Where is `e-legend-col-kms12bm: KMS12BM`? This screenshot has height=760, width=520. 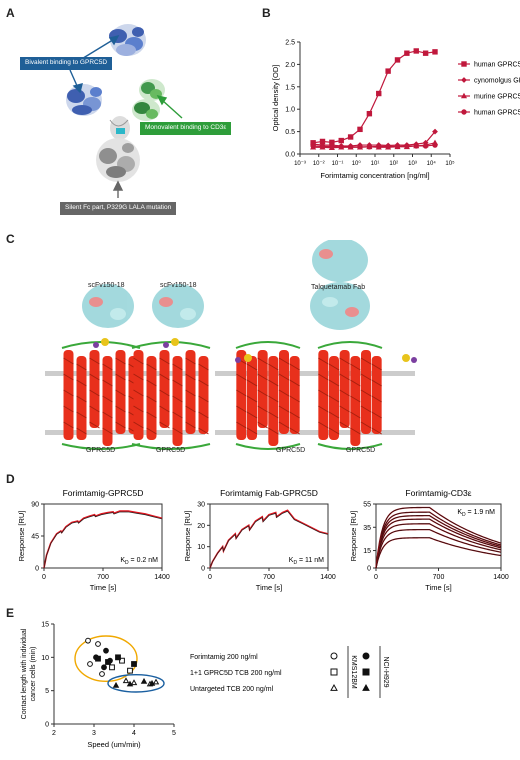
e-legend-col-kms12bm: KMS12BM is located at coordinates (353, 672).